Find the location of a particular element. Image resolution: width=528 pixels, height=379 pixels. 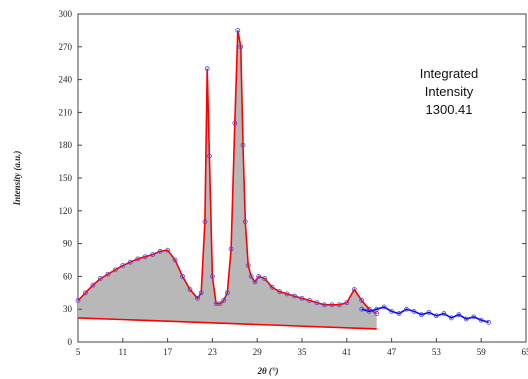

x-tick-label: 5 is located at coordinates (78, 352).